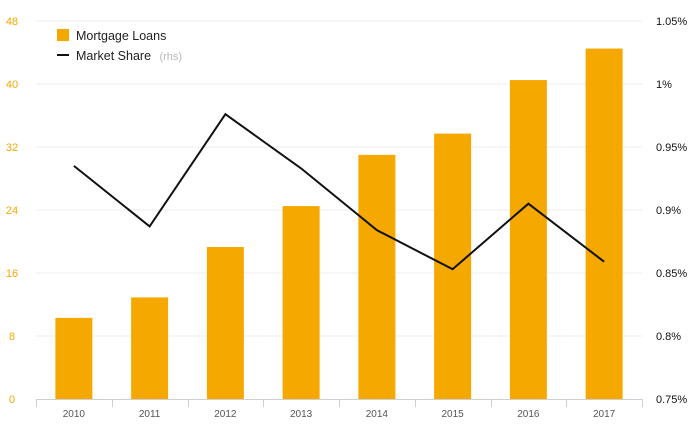  I want to click on x-tick-label: 2014, so click(377, 414).